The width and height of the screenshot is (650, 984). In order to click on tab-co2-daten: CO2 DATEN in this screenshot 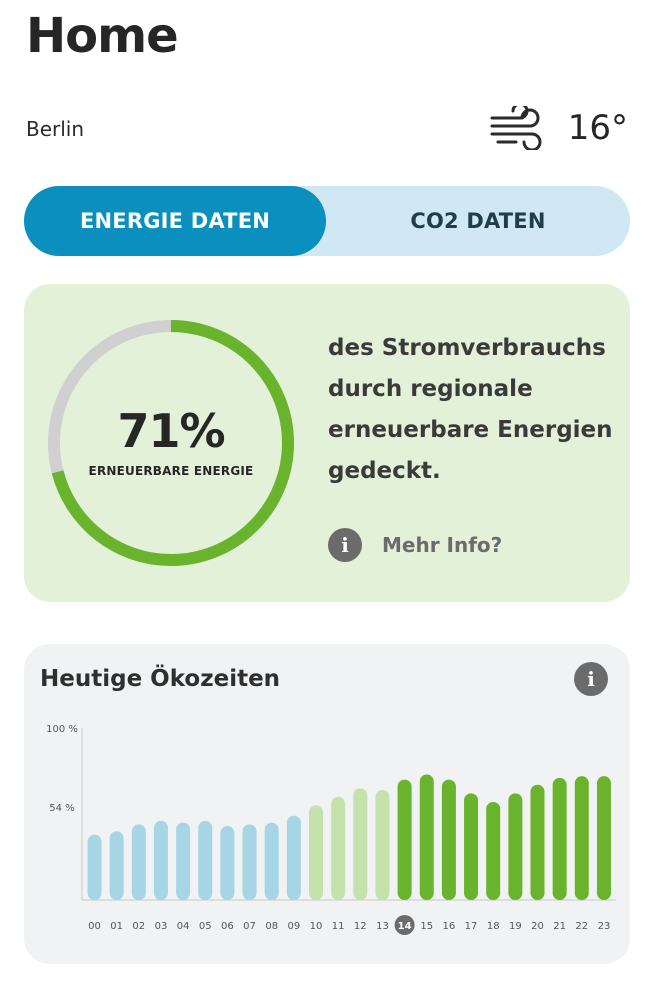, I will do `click(478, 221)`.